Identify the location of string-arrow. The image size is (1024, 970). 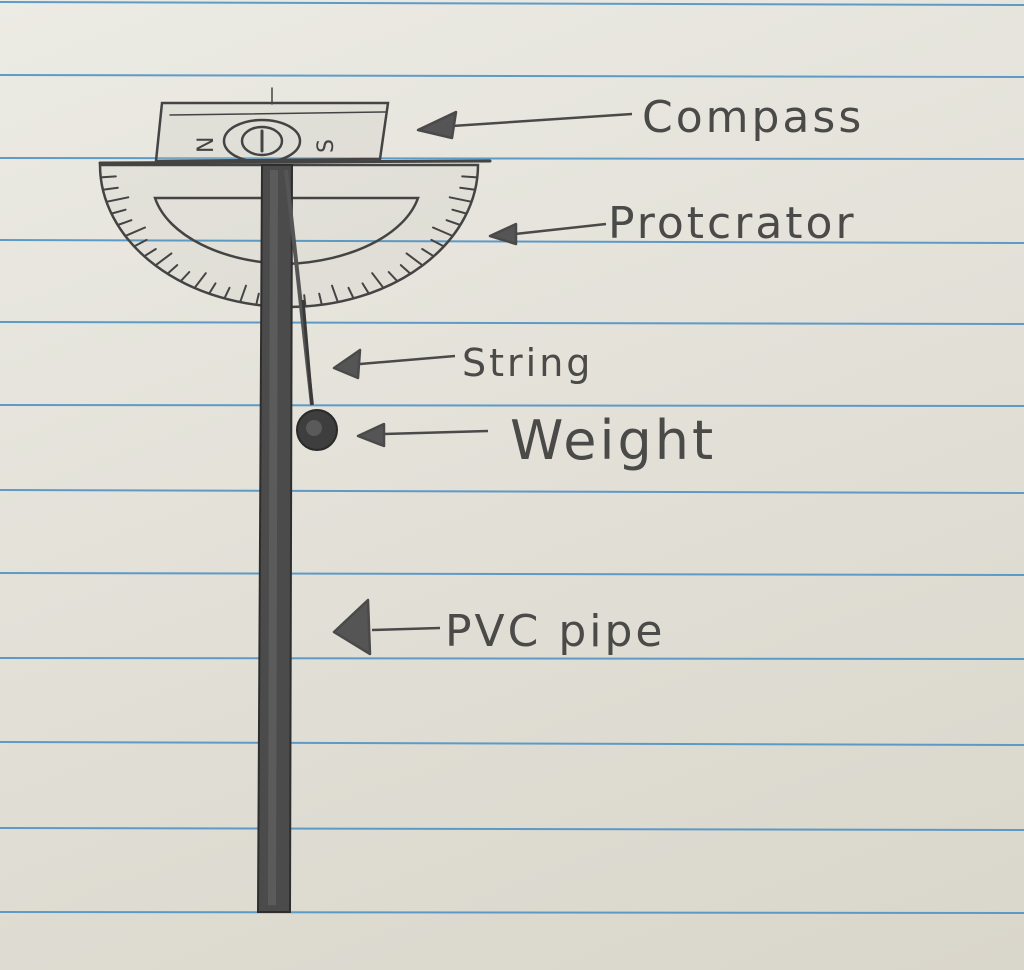
(394, 364).